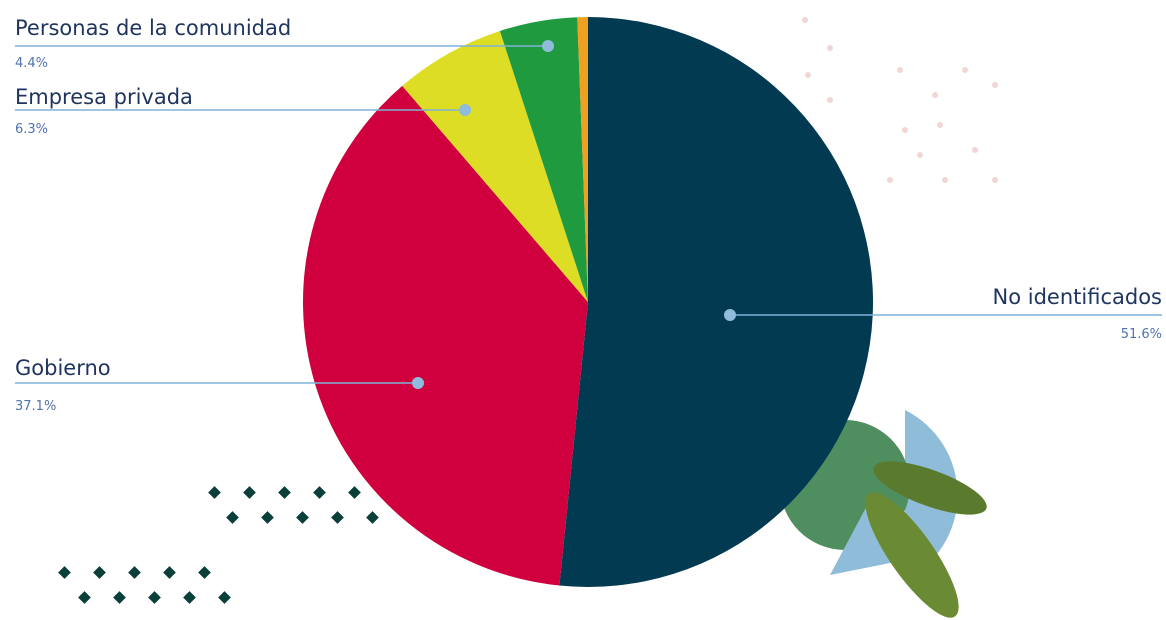 This screenshot has width=1166, height=620. What do you see at coordinates (153, 28) in the screenshot?
I see `category-label: Personas de la comunidad` at bounding box center [153, 28].